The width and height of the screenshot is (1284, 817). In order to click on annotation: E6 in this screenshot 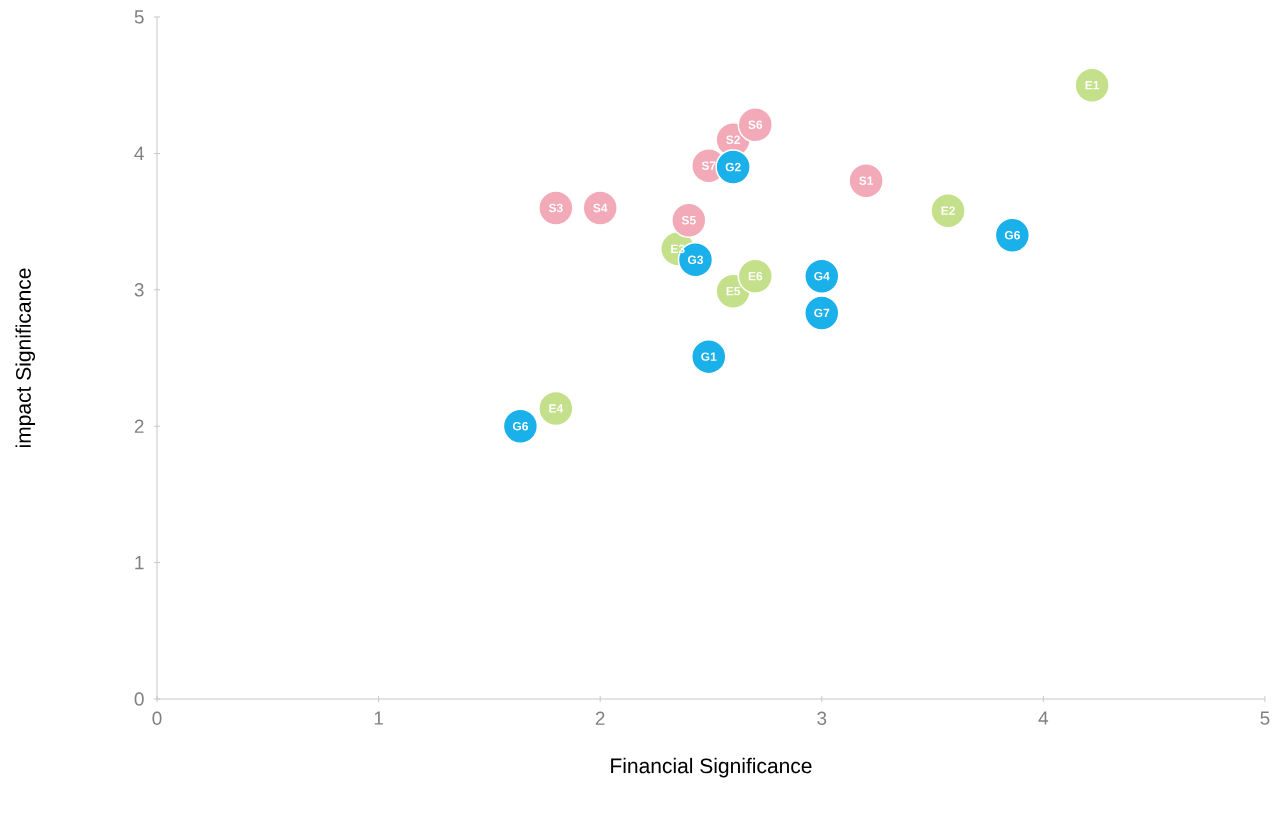, I will do `click(755, 276)`.